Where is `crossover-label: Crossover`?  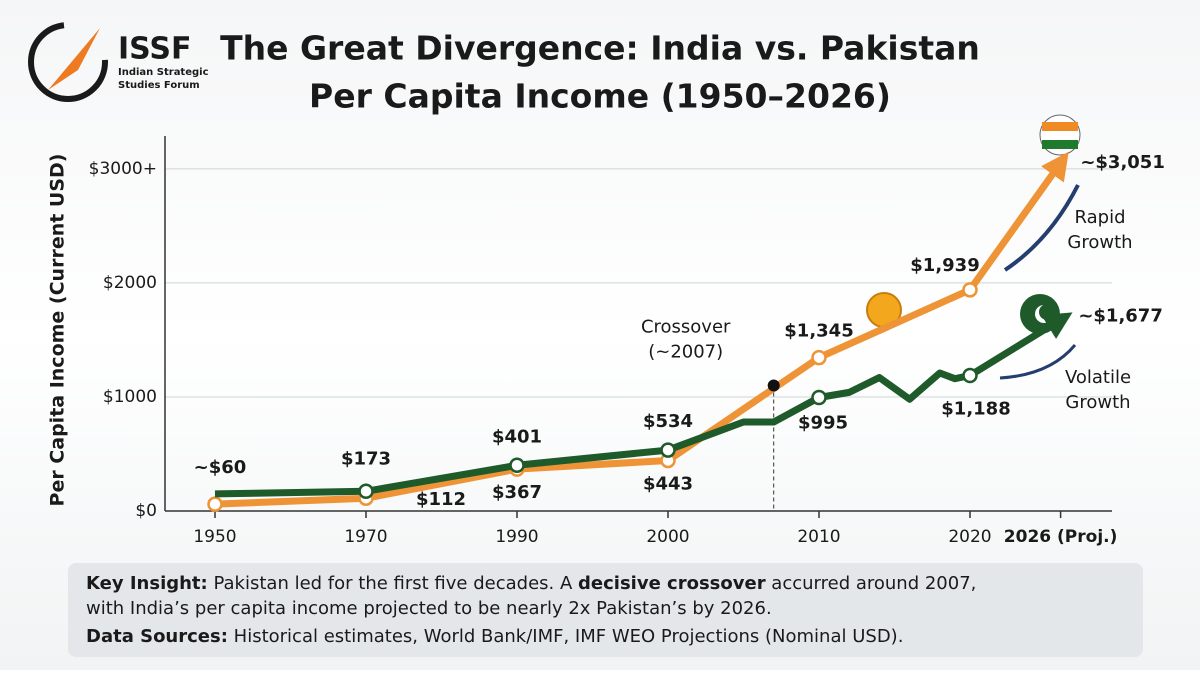
crossover-label: Crossover is located at coordinates (686, 327).